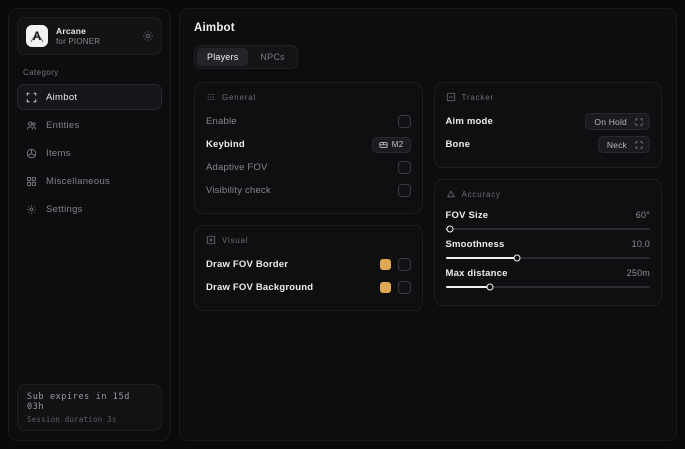  Describe the element at coordinates (616, 144) in the screenshot. I see `bone-value: Neck` at that location.